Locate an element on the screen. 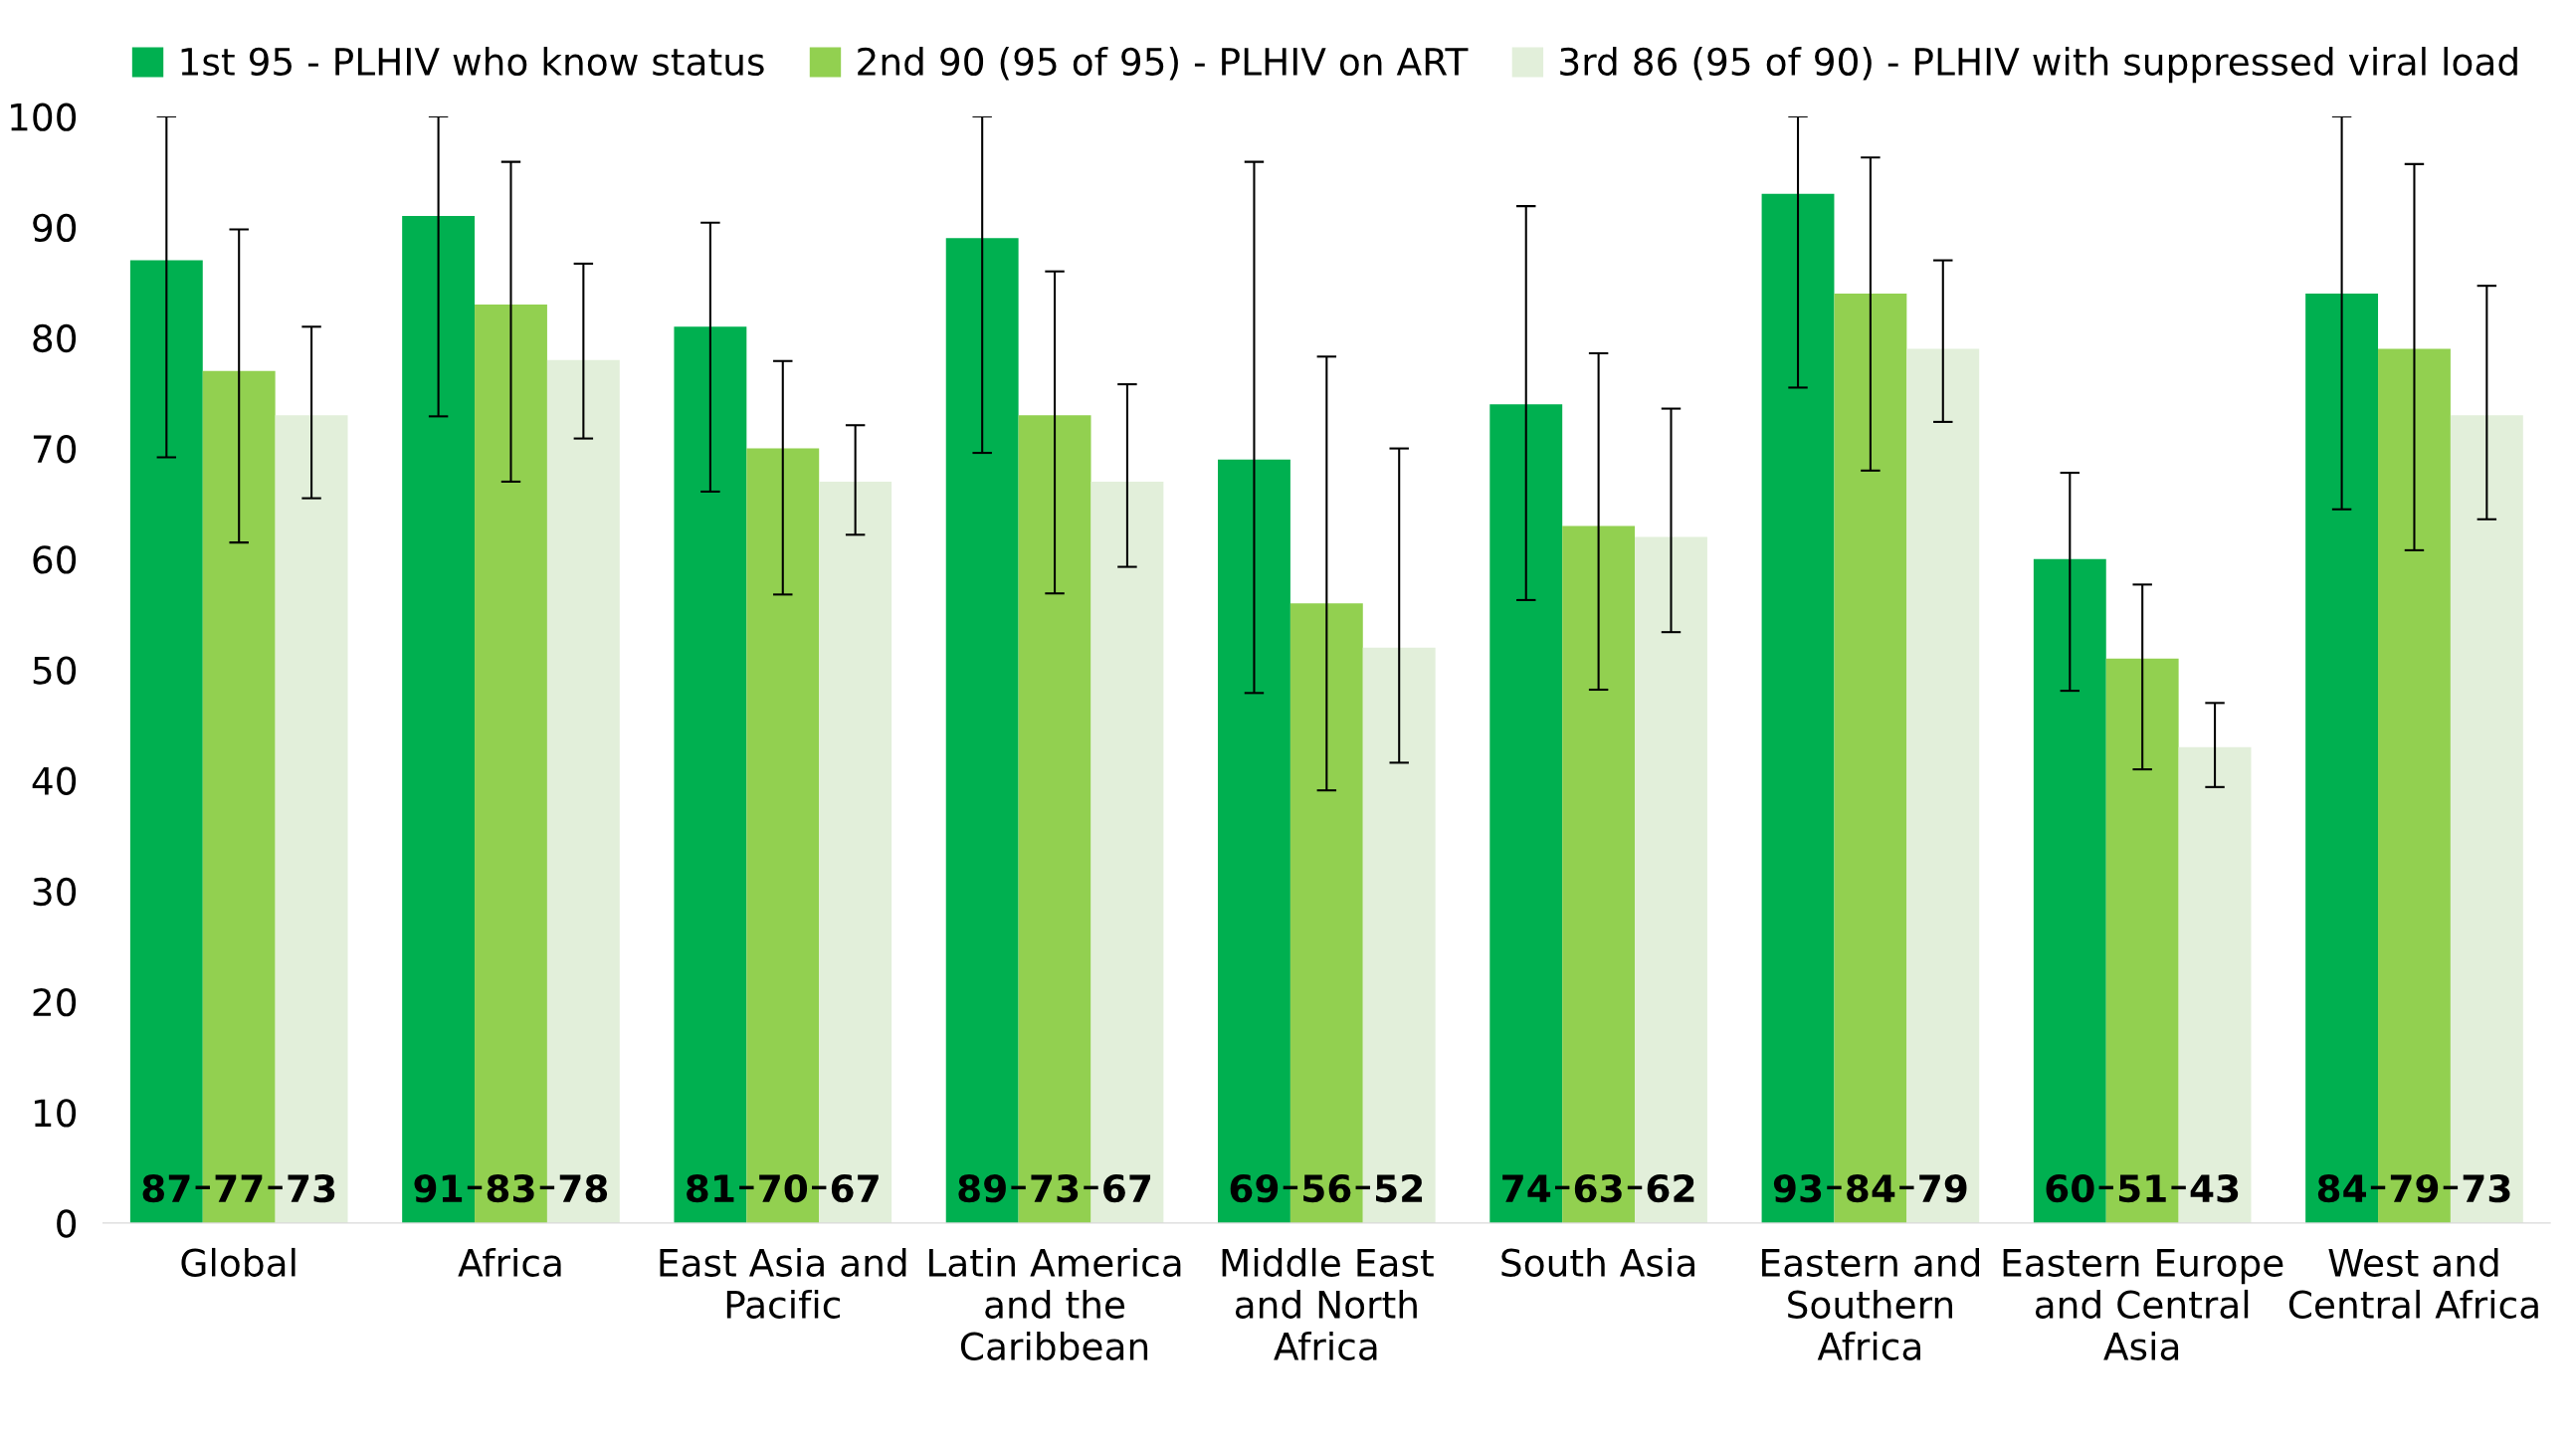 This screenshot has height=1456, width=2576. y-tick-label: 100 is located at coordinates (44, 117).